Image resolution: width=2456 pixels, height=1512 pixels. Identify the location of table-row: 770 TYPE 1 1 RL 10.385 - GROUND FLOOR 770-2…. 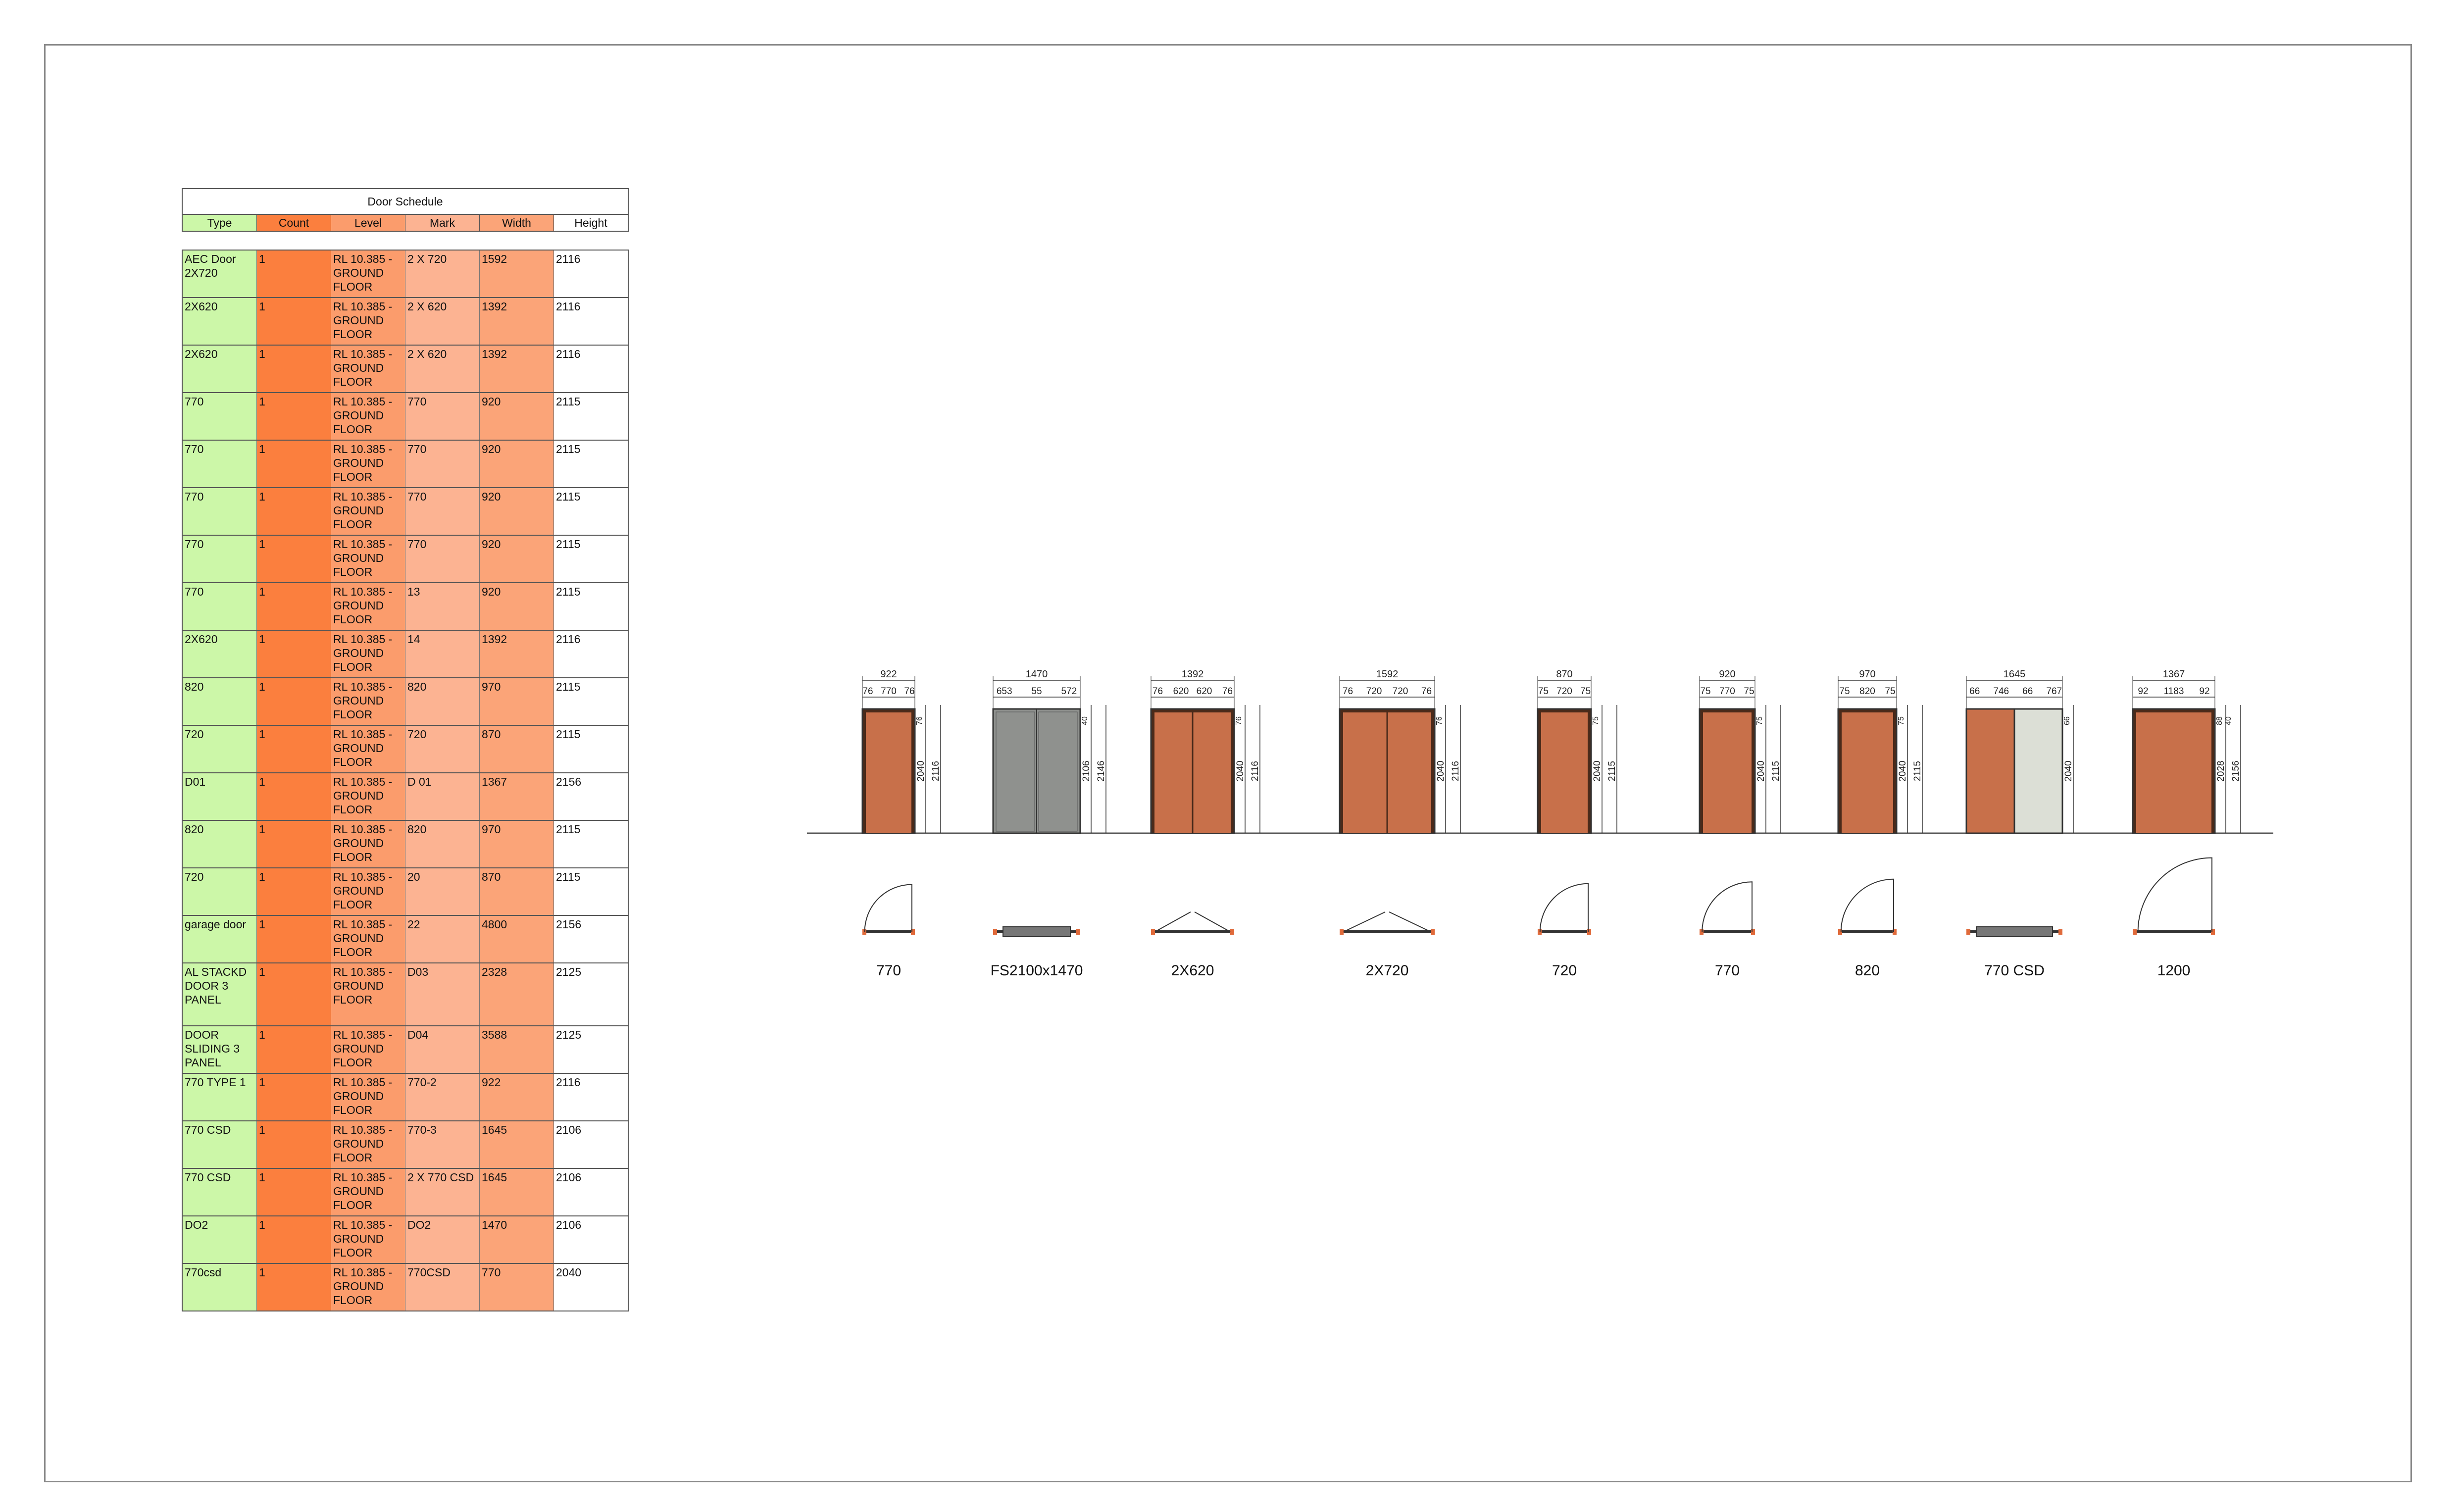
(405, 1097).